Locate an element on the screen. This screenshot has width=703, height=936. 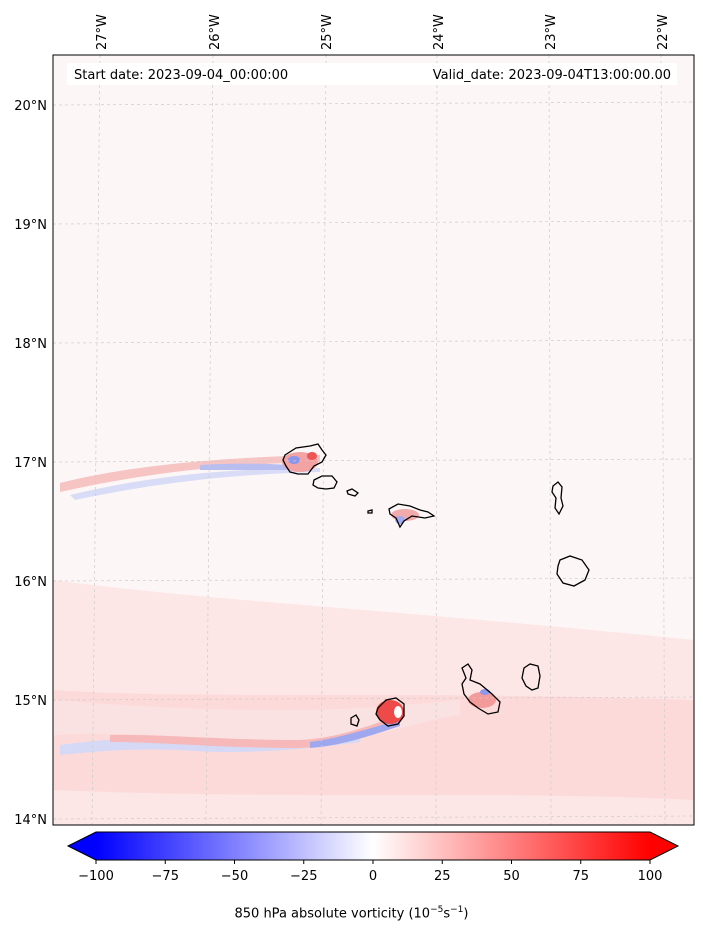
lat-label: 19°N is located at coordinates (30, 225).